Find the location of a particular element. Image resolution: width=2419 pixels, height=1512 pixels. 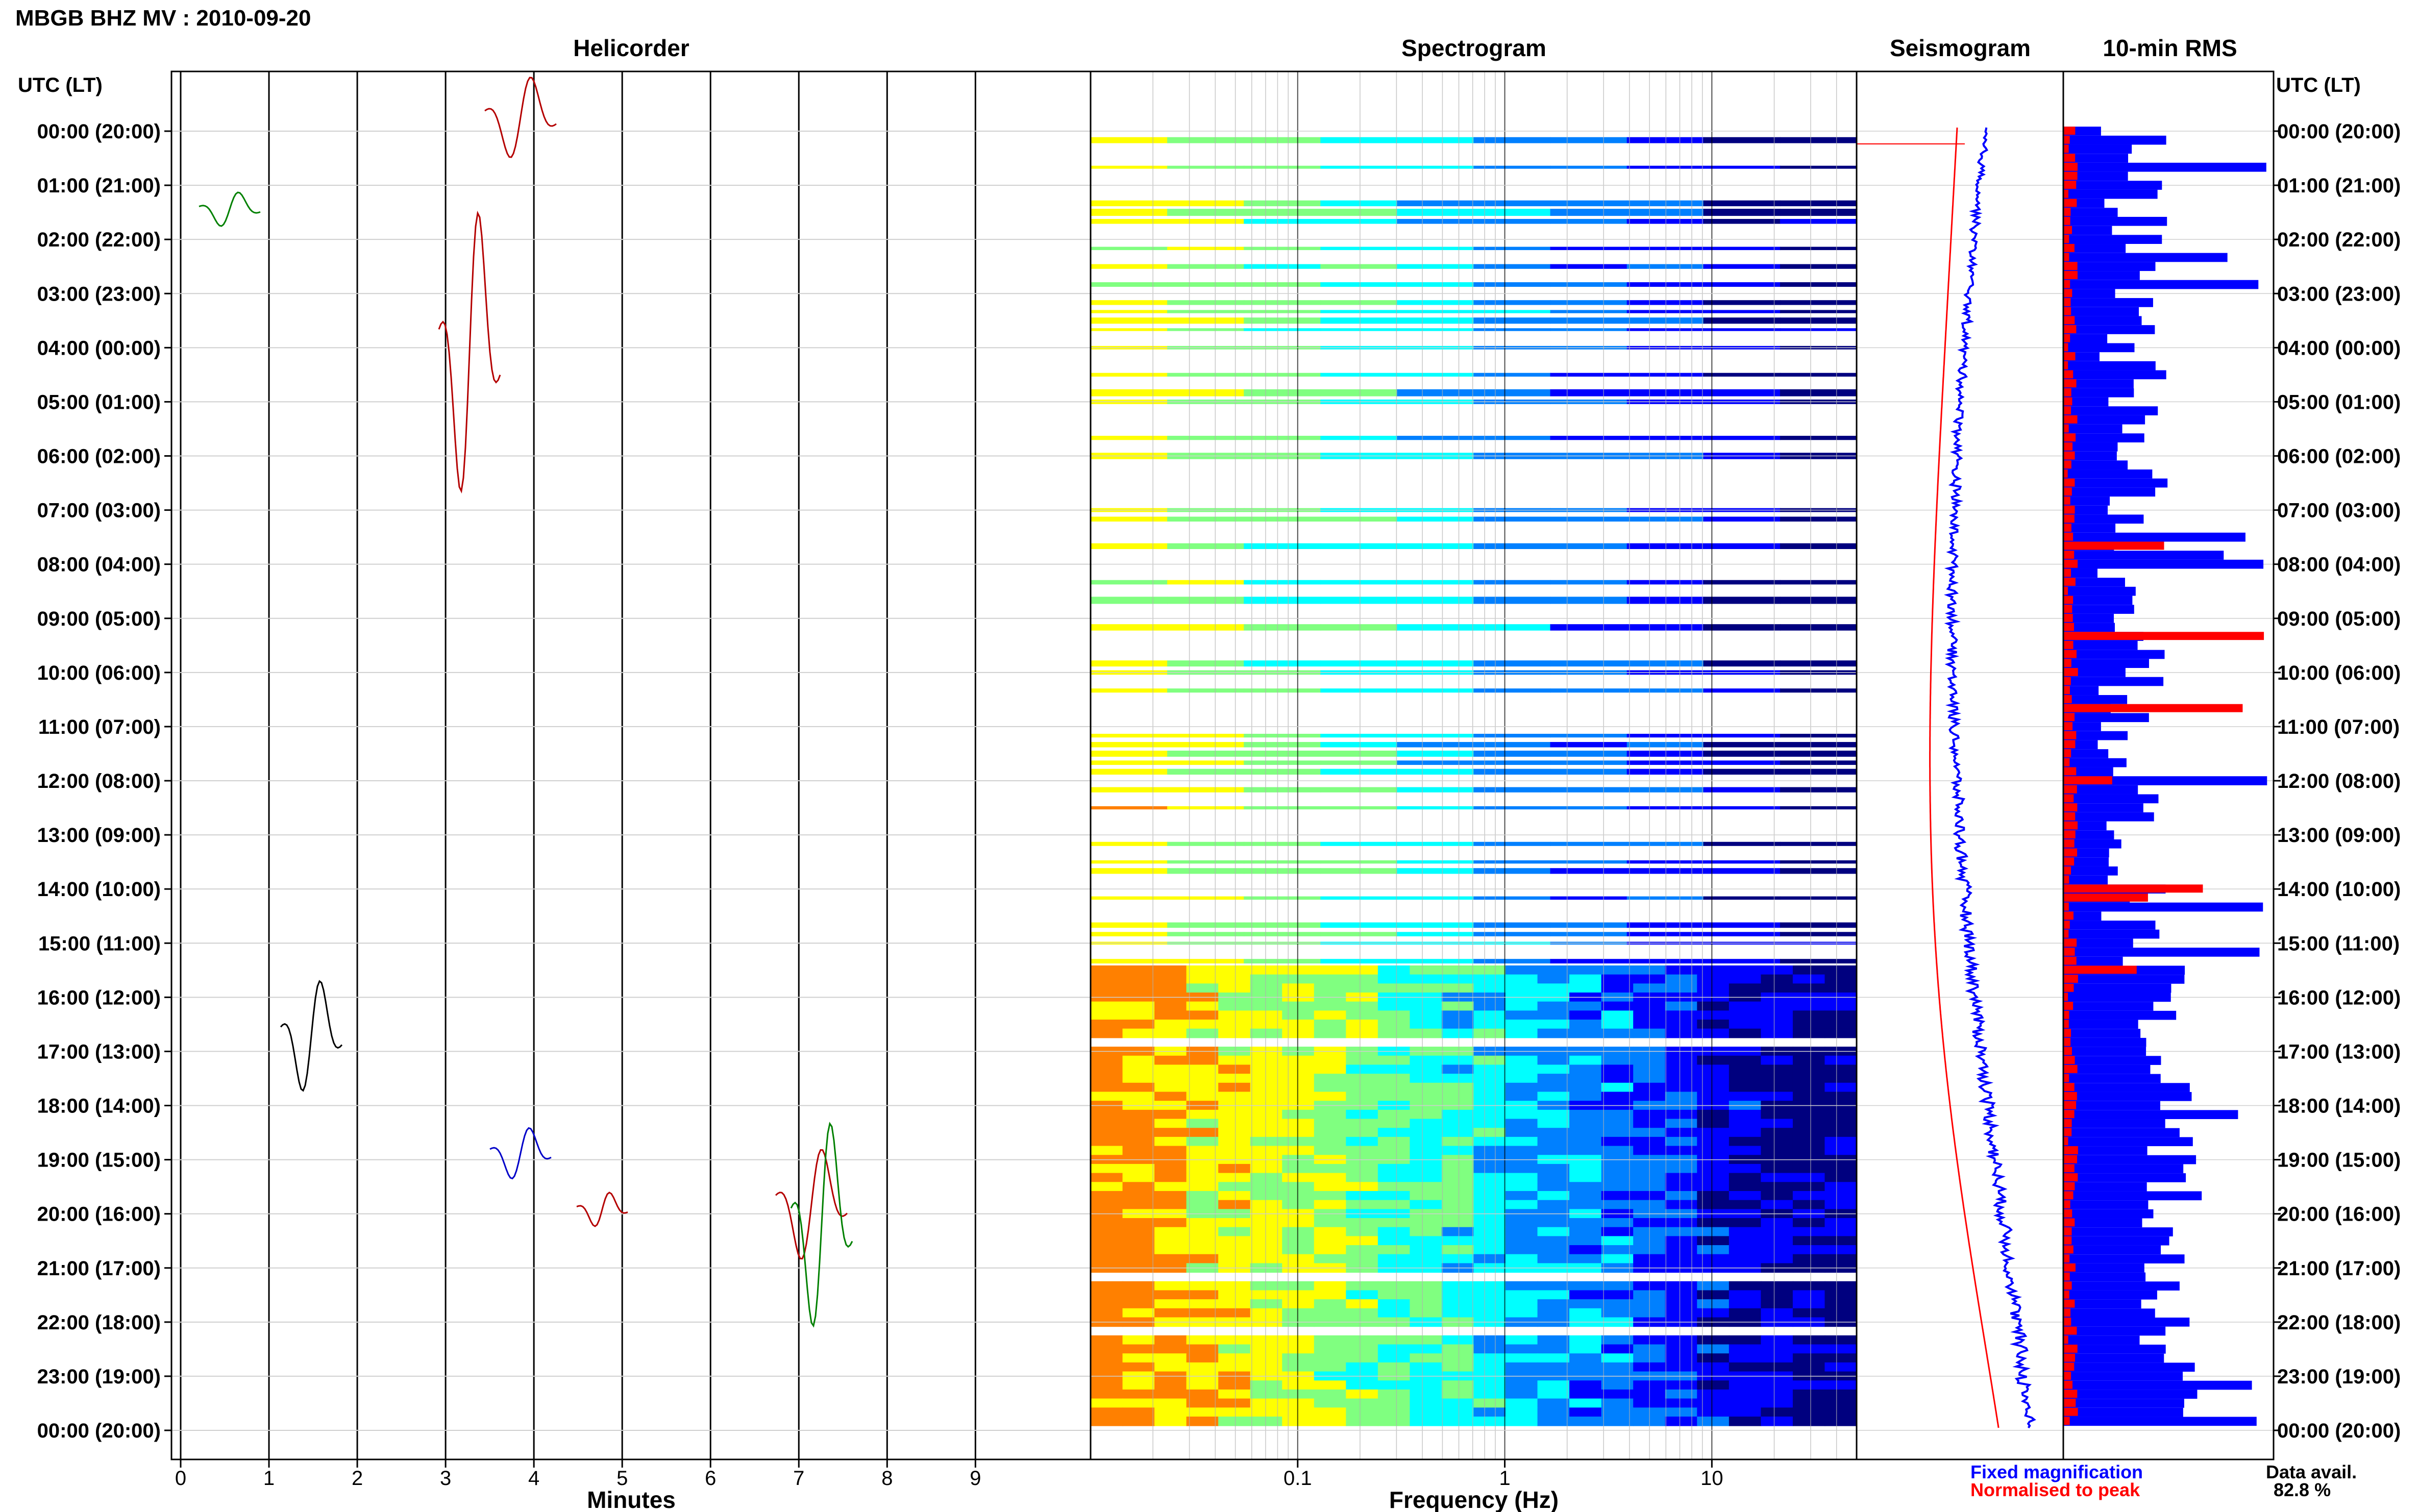

spectrogram-xtick-label: 10 is located at coordinates (1711, 1478).